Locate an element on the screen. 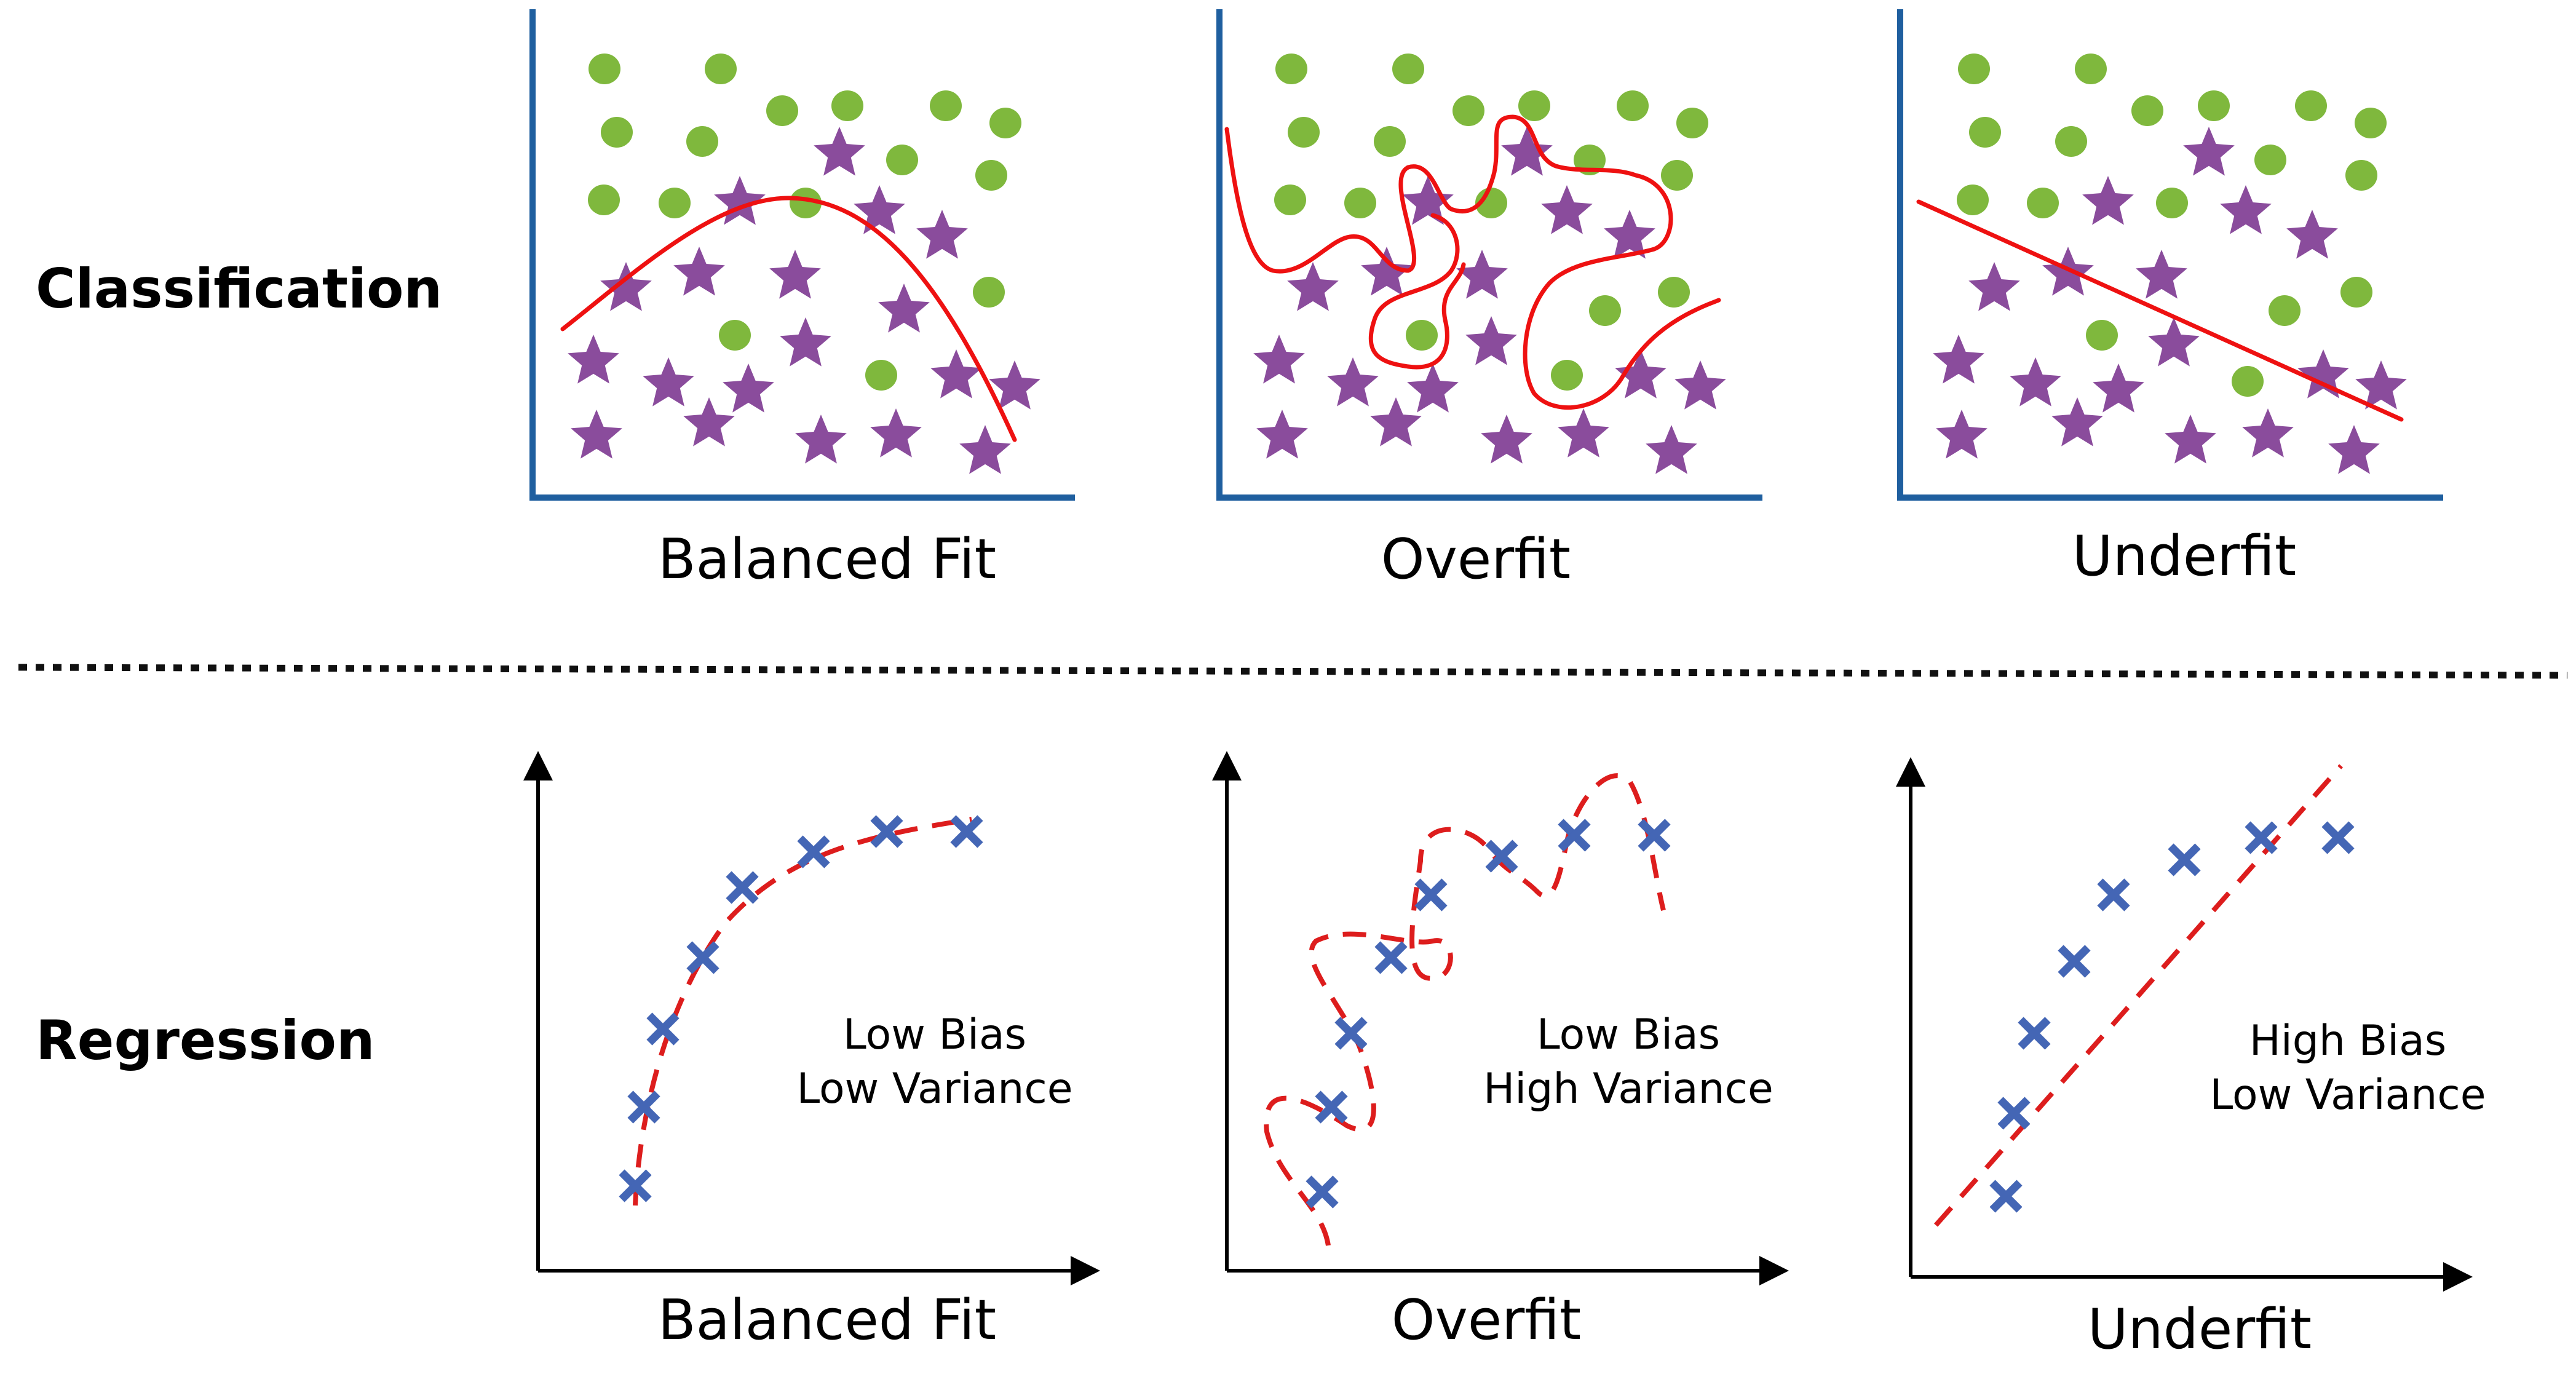 The image size is (2576, 1398). classification-panel-balanced: Balanced Fit is located at coordinates (802, 300).